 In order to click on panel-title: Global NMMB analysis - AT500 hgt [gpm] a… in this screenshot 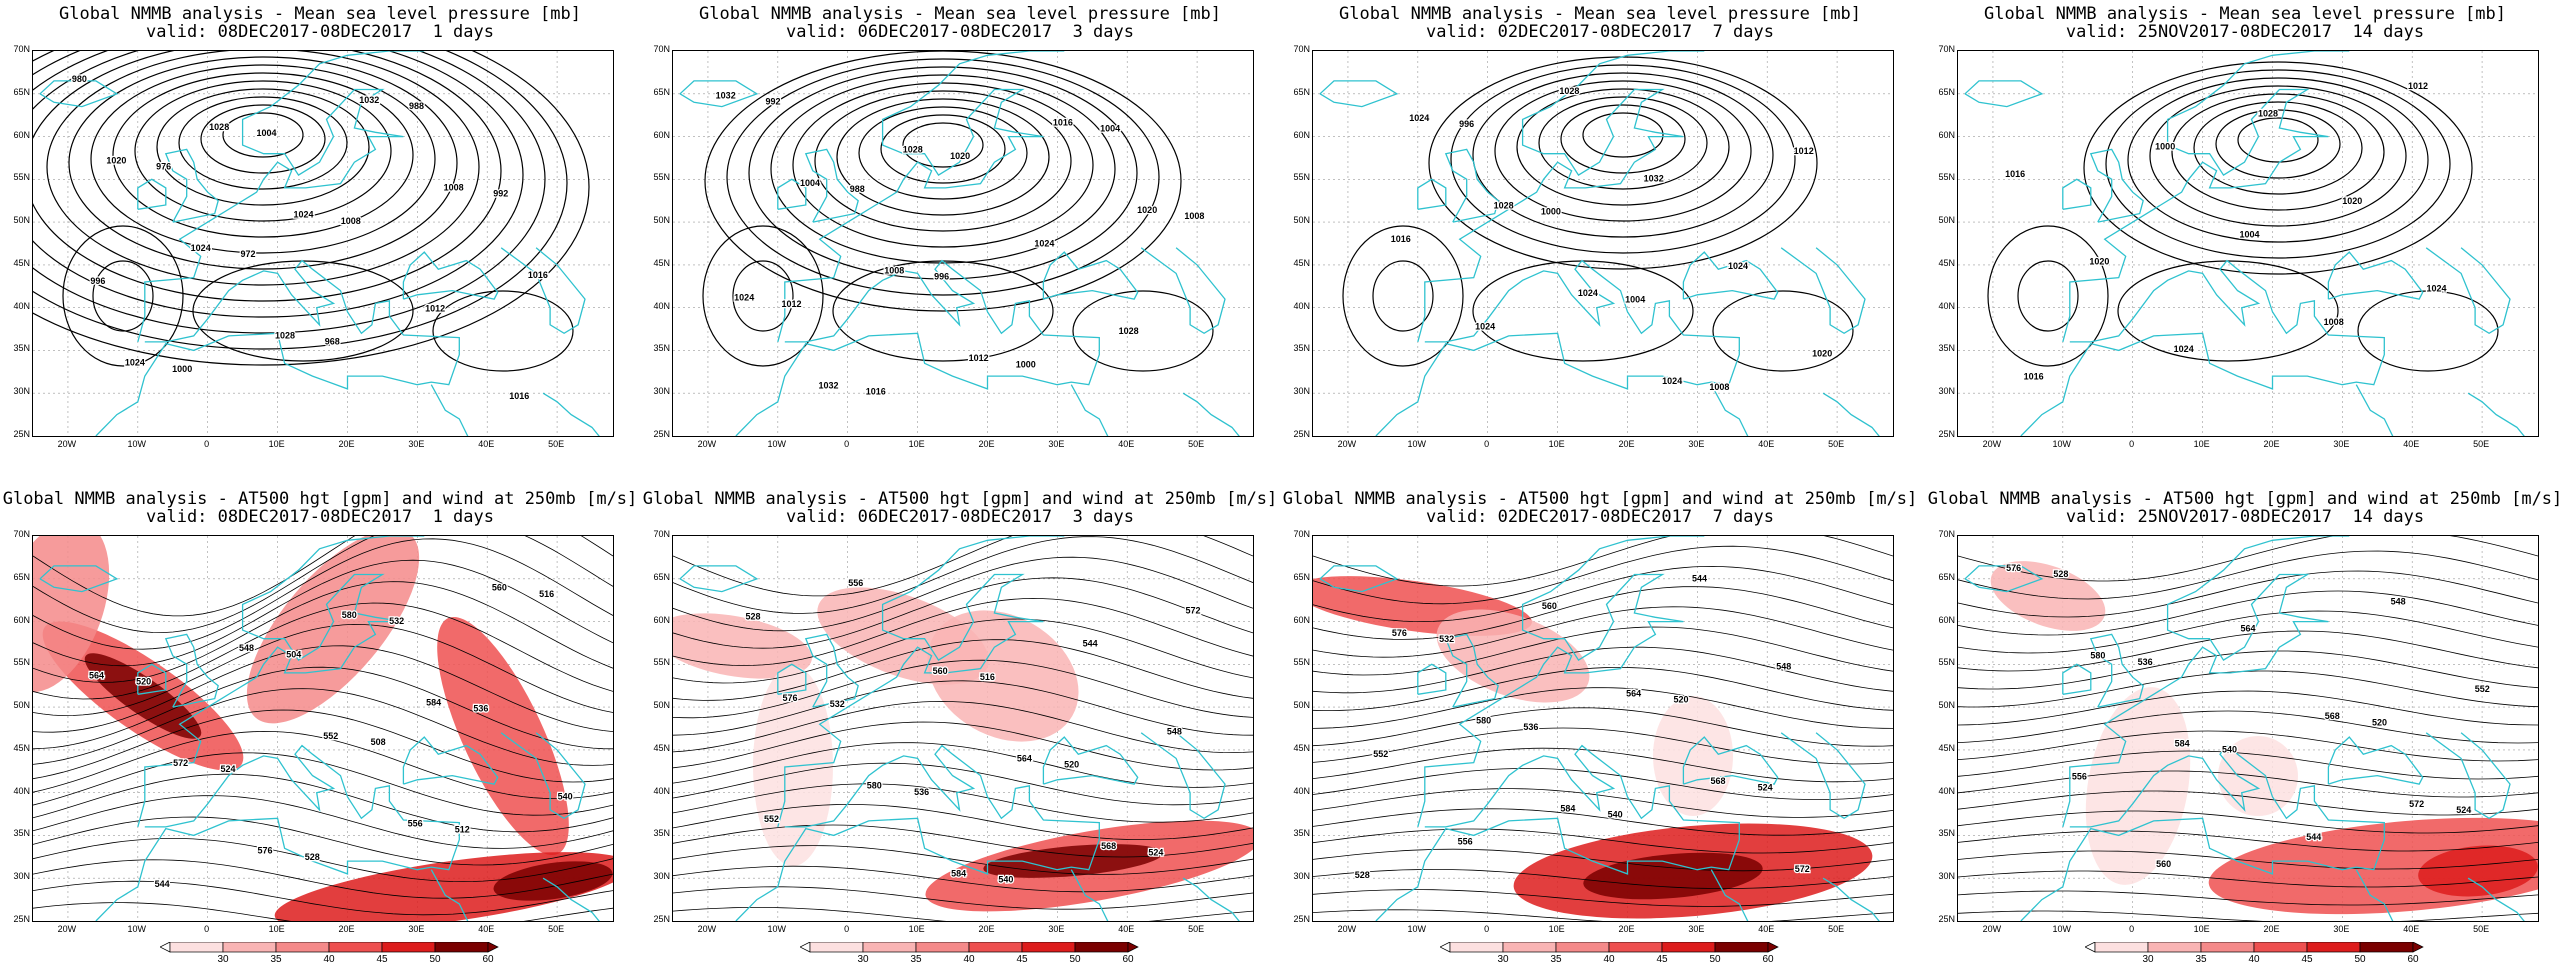, I will do `click(320, 499)`.